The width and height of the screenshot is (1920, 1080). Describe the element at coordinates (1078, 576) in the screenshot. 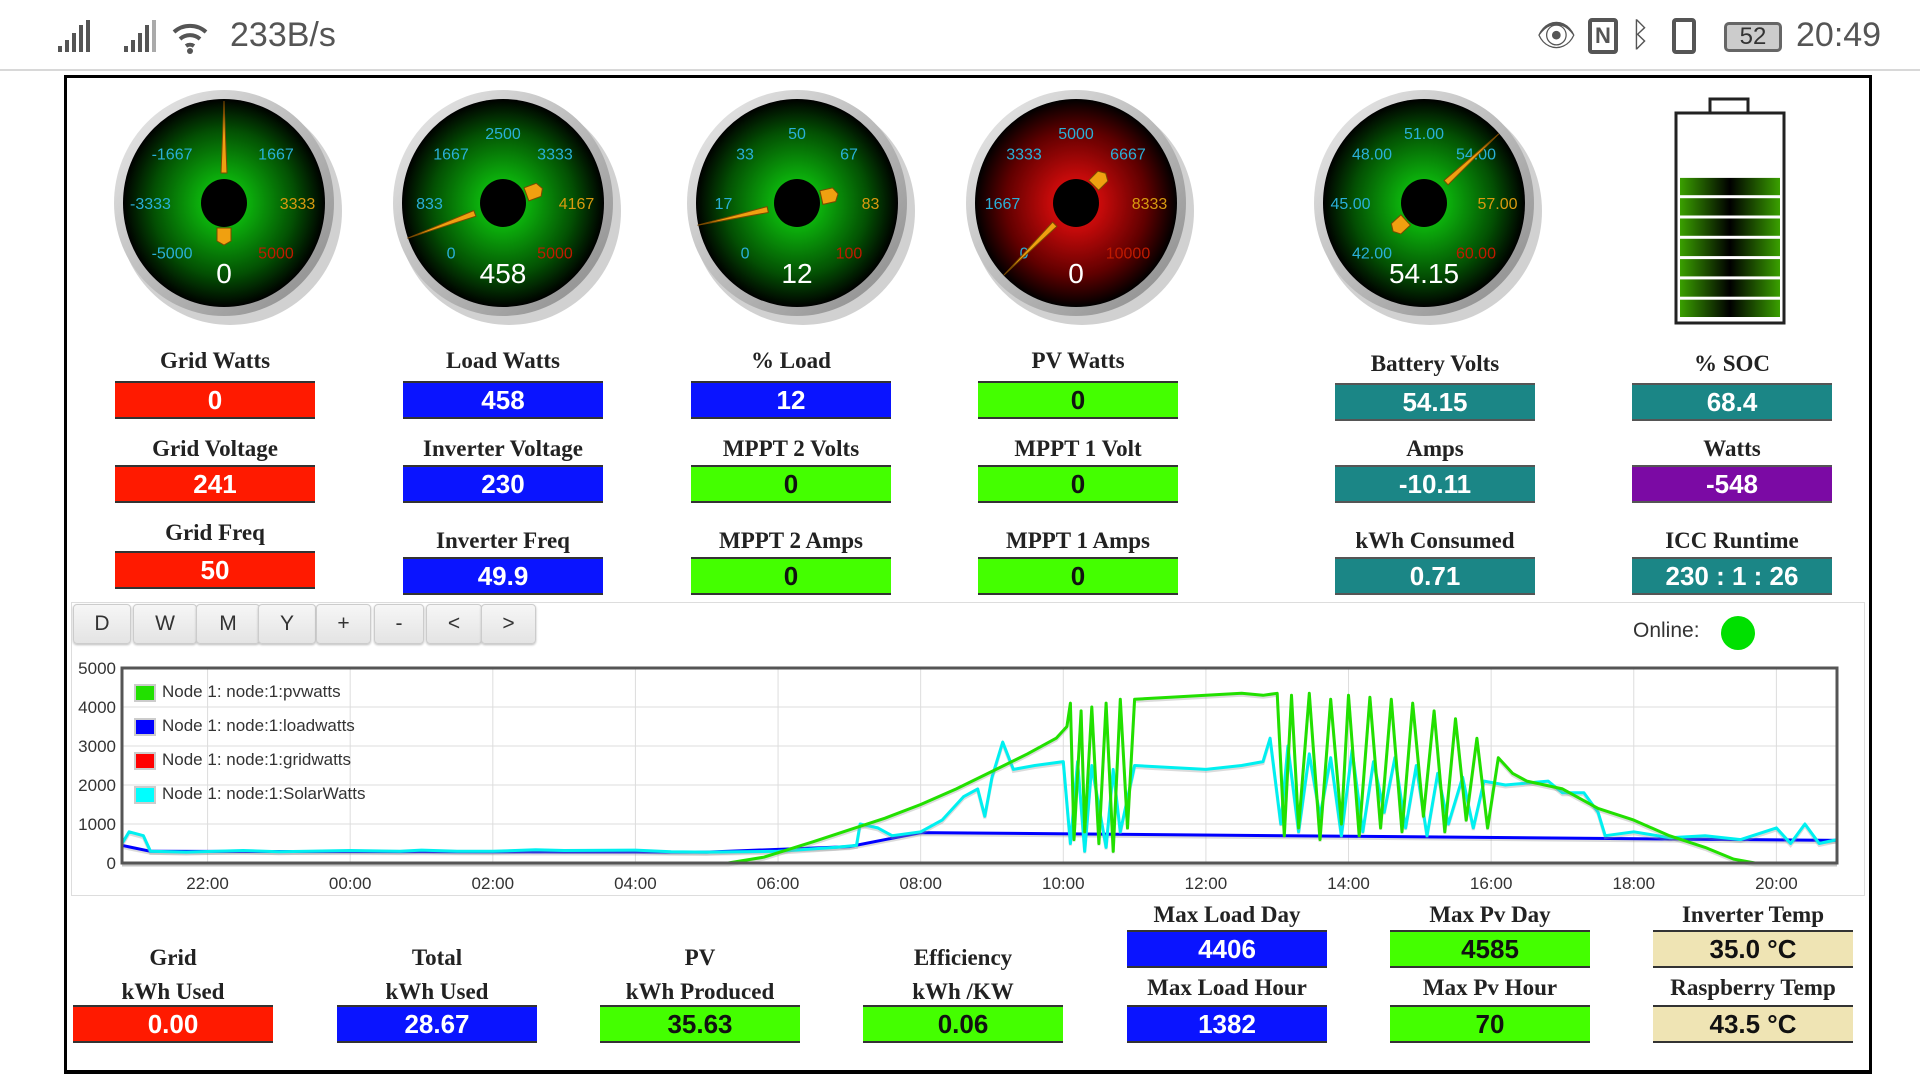

I see `mppt-1-amps-value: 0` at that location.